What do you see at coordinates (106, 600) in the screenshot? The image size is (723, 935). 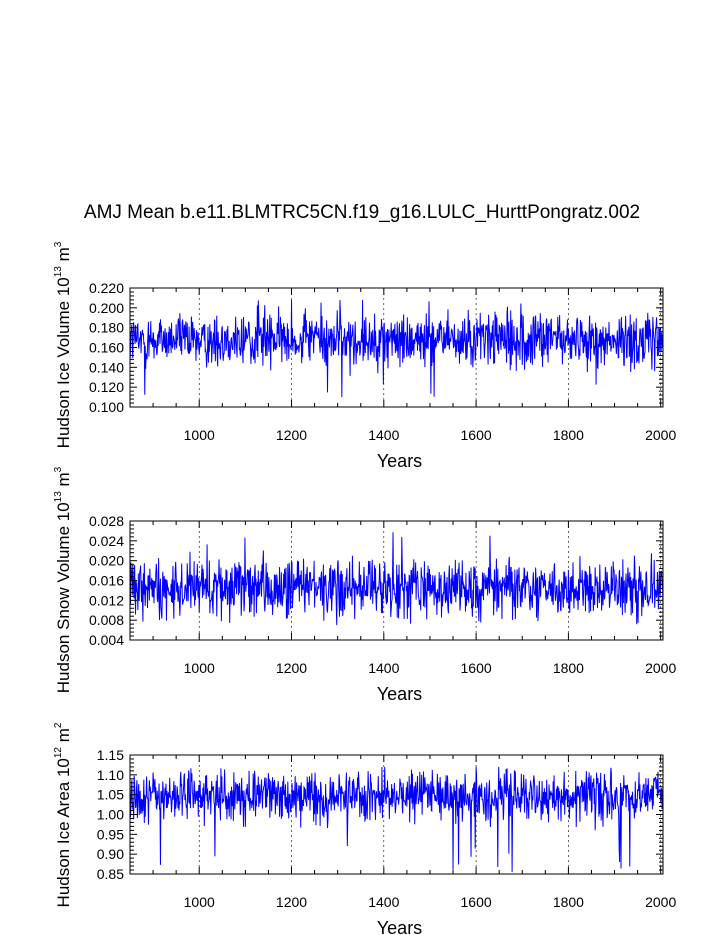 I see `y-tick-label: 0.012` at bounding box center [106, 600].